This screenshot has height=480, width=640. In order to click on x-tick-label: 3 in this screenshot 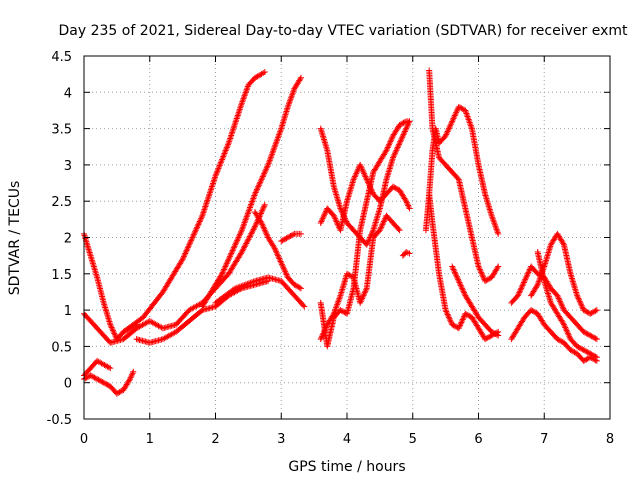, I will do `click(281, 439)`.